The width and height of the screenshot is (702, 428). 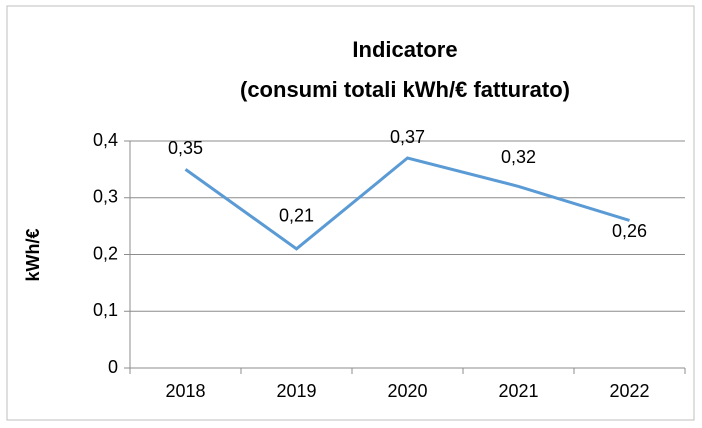 What do you see at coordinates (296, 216) in the screenshot?
I see `data-label: 0,21` at bounding box center [296, 216].